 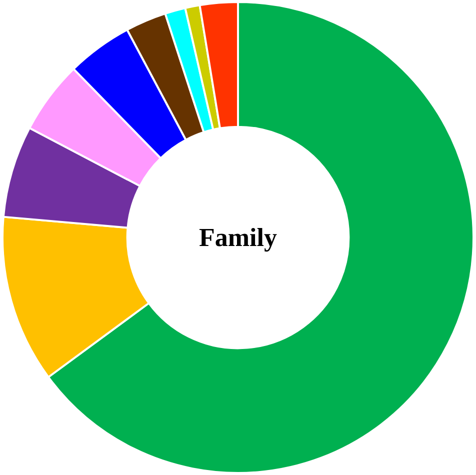 I want to click on text: Family, so click(x=238, y=237).